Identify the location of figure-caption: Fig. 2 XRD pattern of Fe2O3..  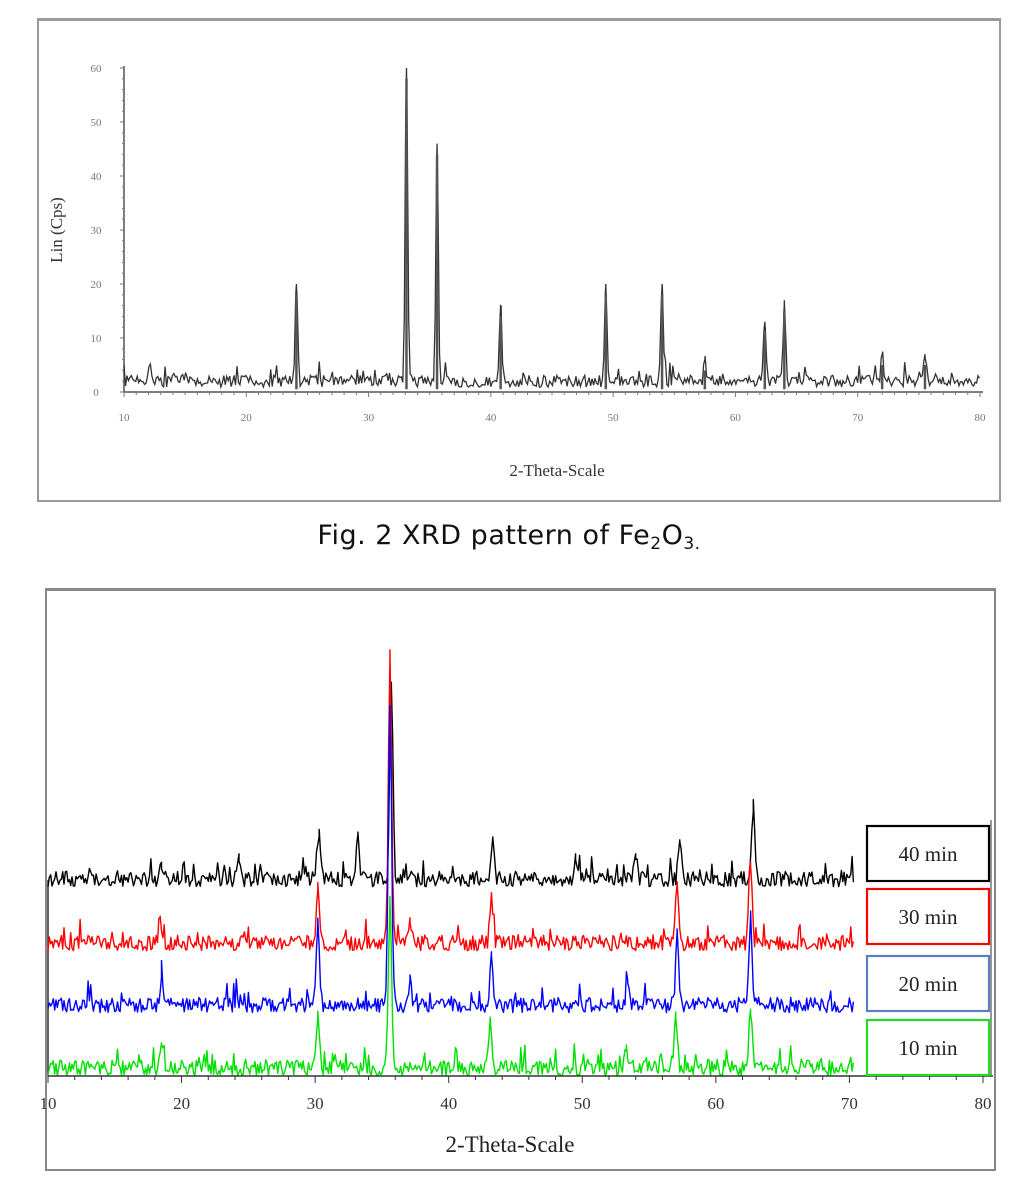
(509, 537).